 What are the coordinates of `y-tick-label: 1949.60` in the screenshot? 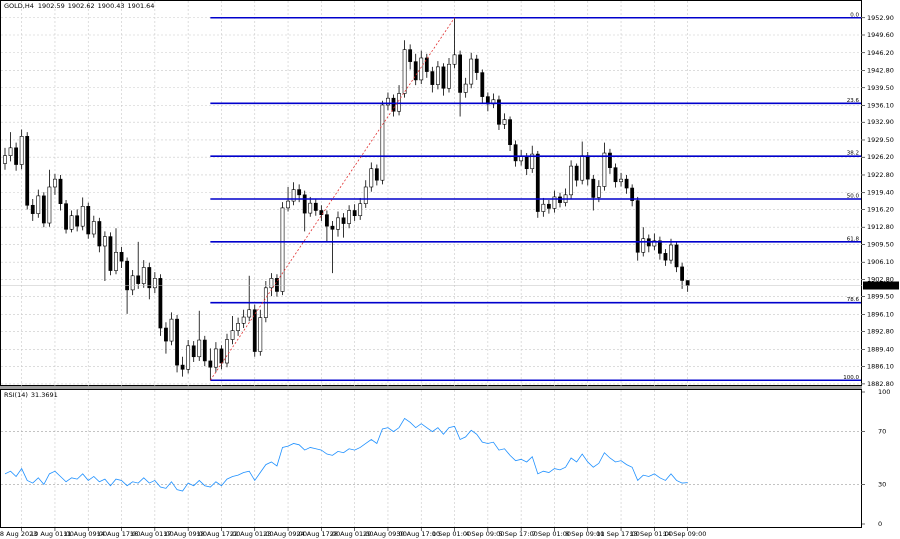 It's located at (880, 35).